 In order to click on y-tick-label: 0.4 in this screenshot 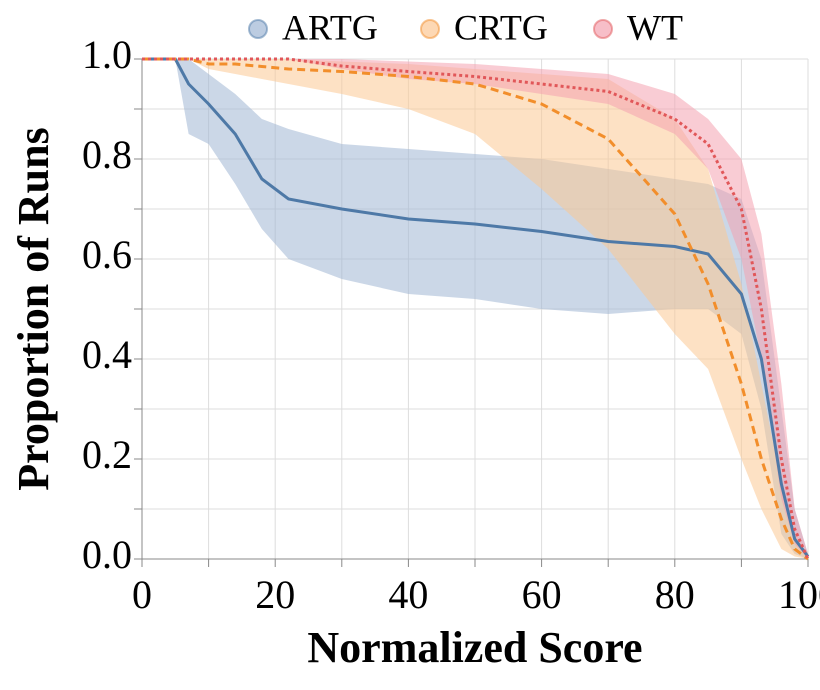, I will do `click(107, 354)`.